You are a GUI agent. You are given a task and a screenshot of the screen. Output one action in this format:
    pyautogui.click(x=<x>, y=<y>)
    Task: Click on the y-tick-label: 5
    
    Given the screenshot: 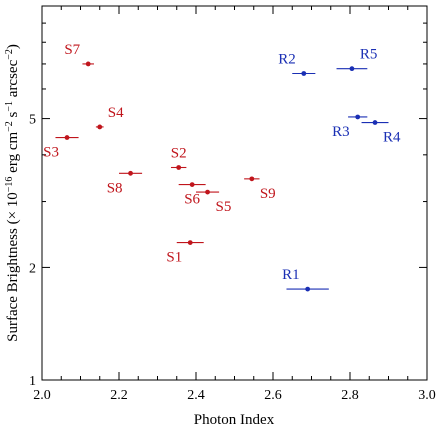 What is the action you would take?
    pyautogui.click(x=32, y=120)
    